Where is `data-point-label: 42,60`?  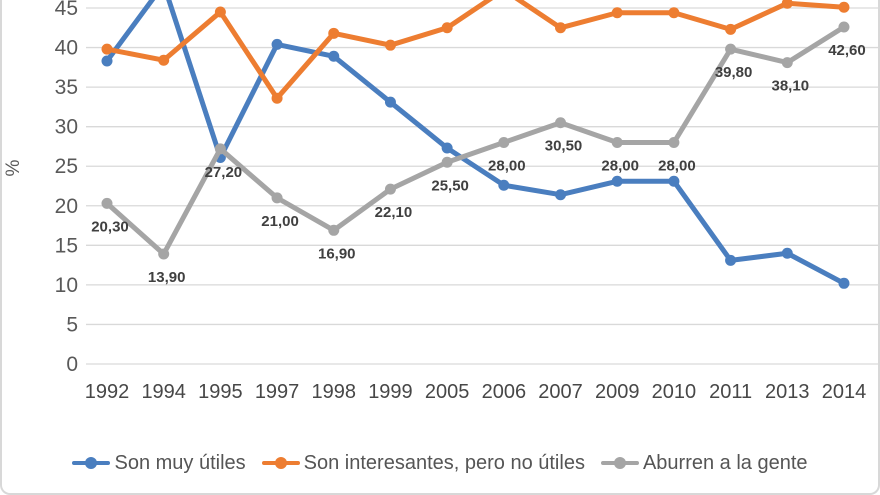 data-point-label: 42,60 is located at coordinates (847, 50).